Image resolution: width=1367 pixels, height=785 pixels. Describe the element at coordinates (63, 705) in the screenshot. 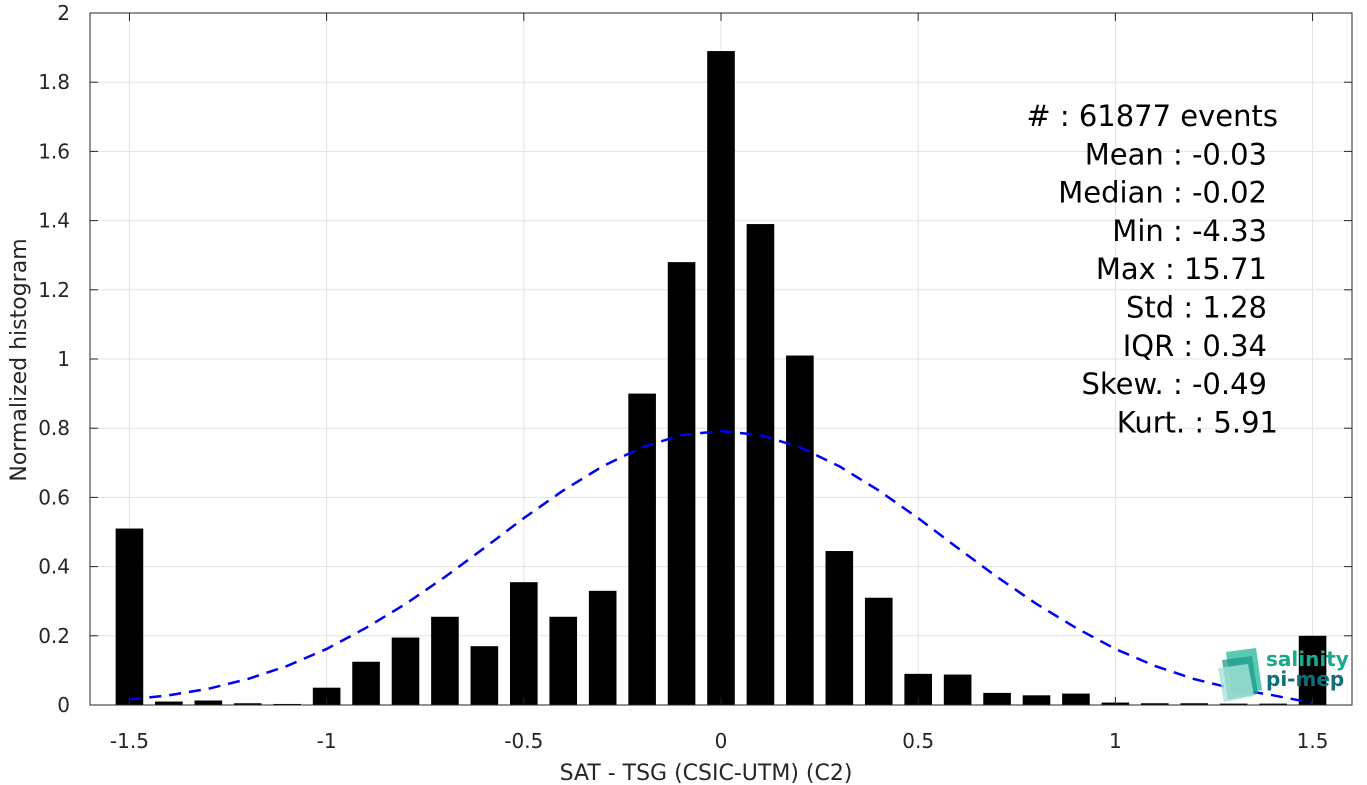

I see `y-tick-label: 0` at that location.